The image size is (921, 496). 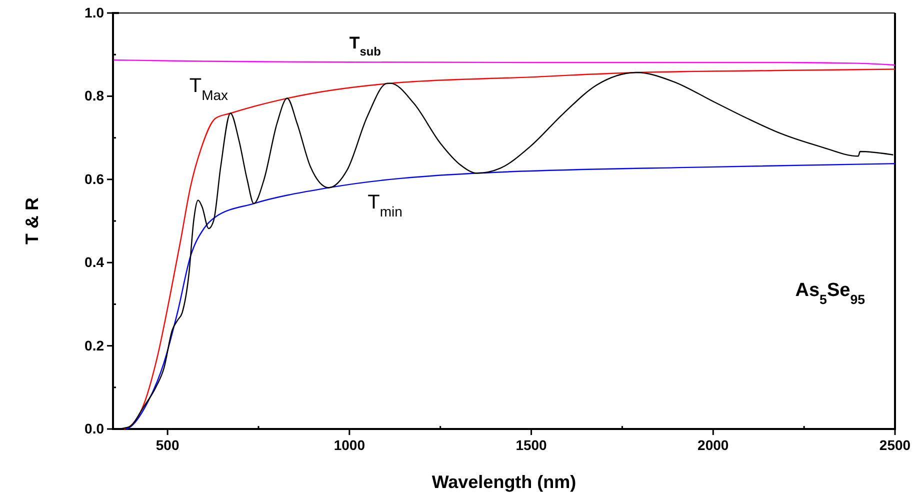 I want to click on y-tick-label: 1.0, so click(x=94, y=12).